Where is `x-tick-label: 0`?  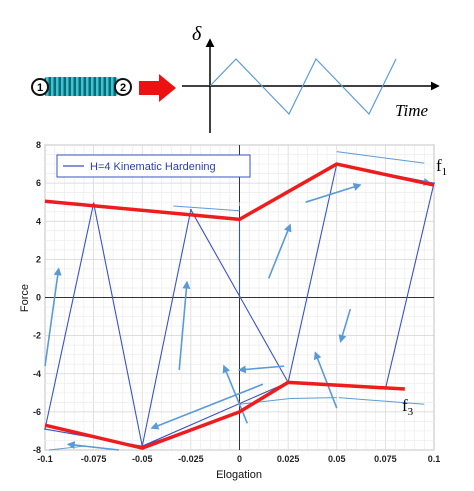 x-tick-label: 0 is located at coordinates (239, 459).